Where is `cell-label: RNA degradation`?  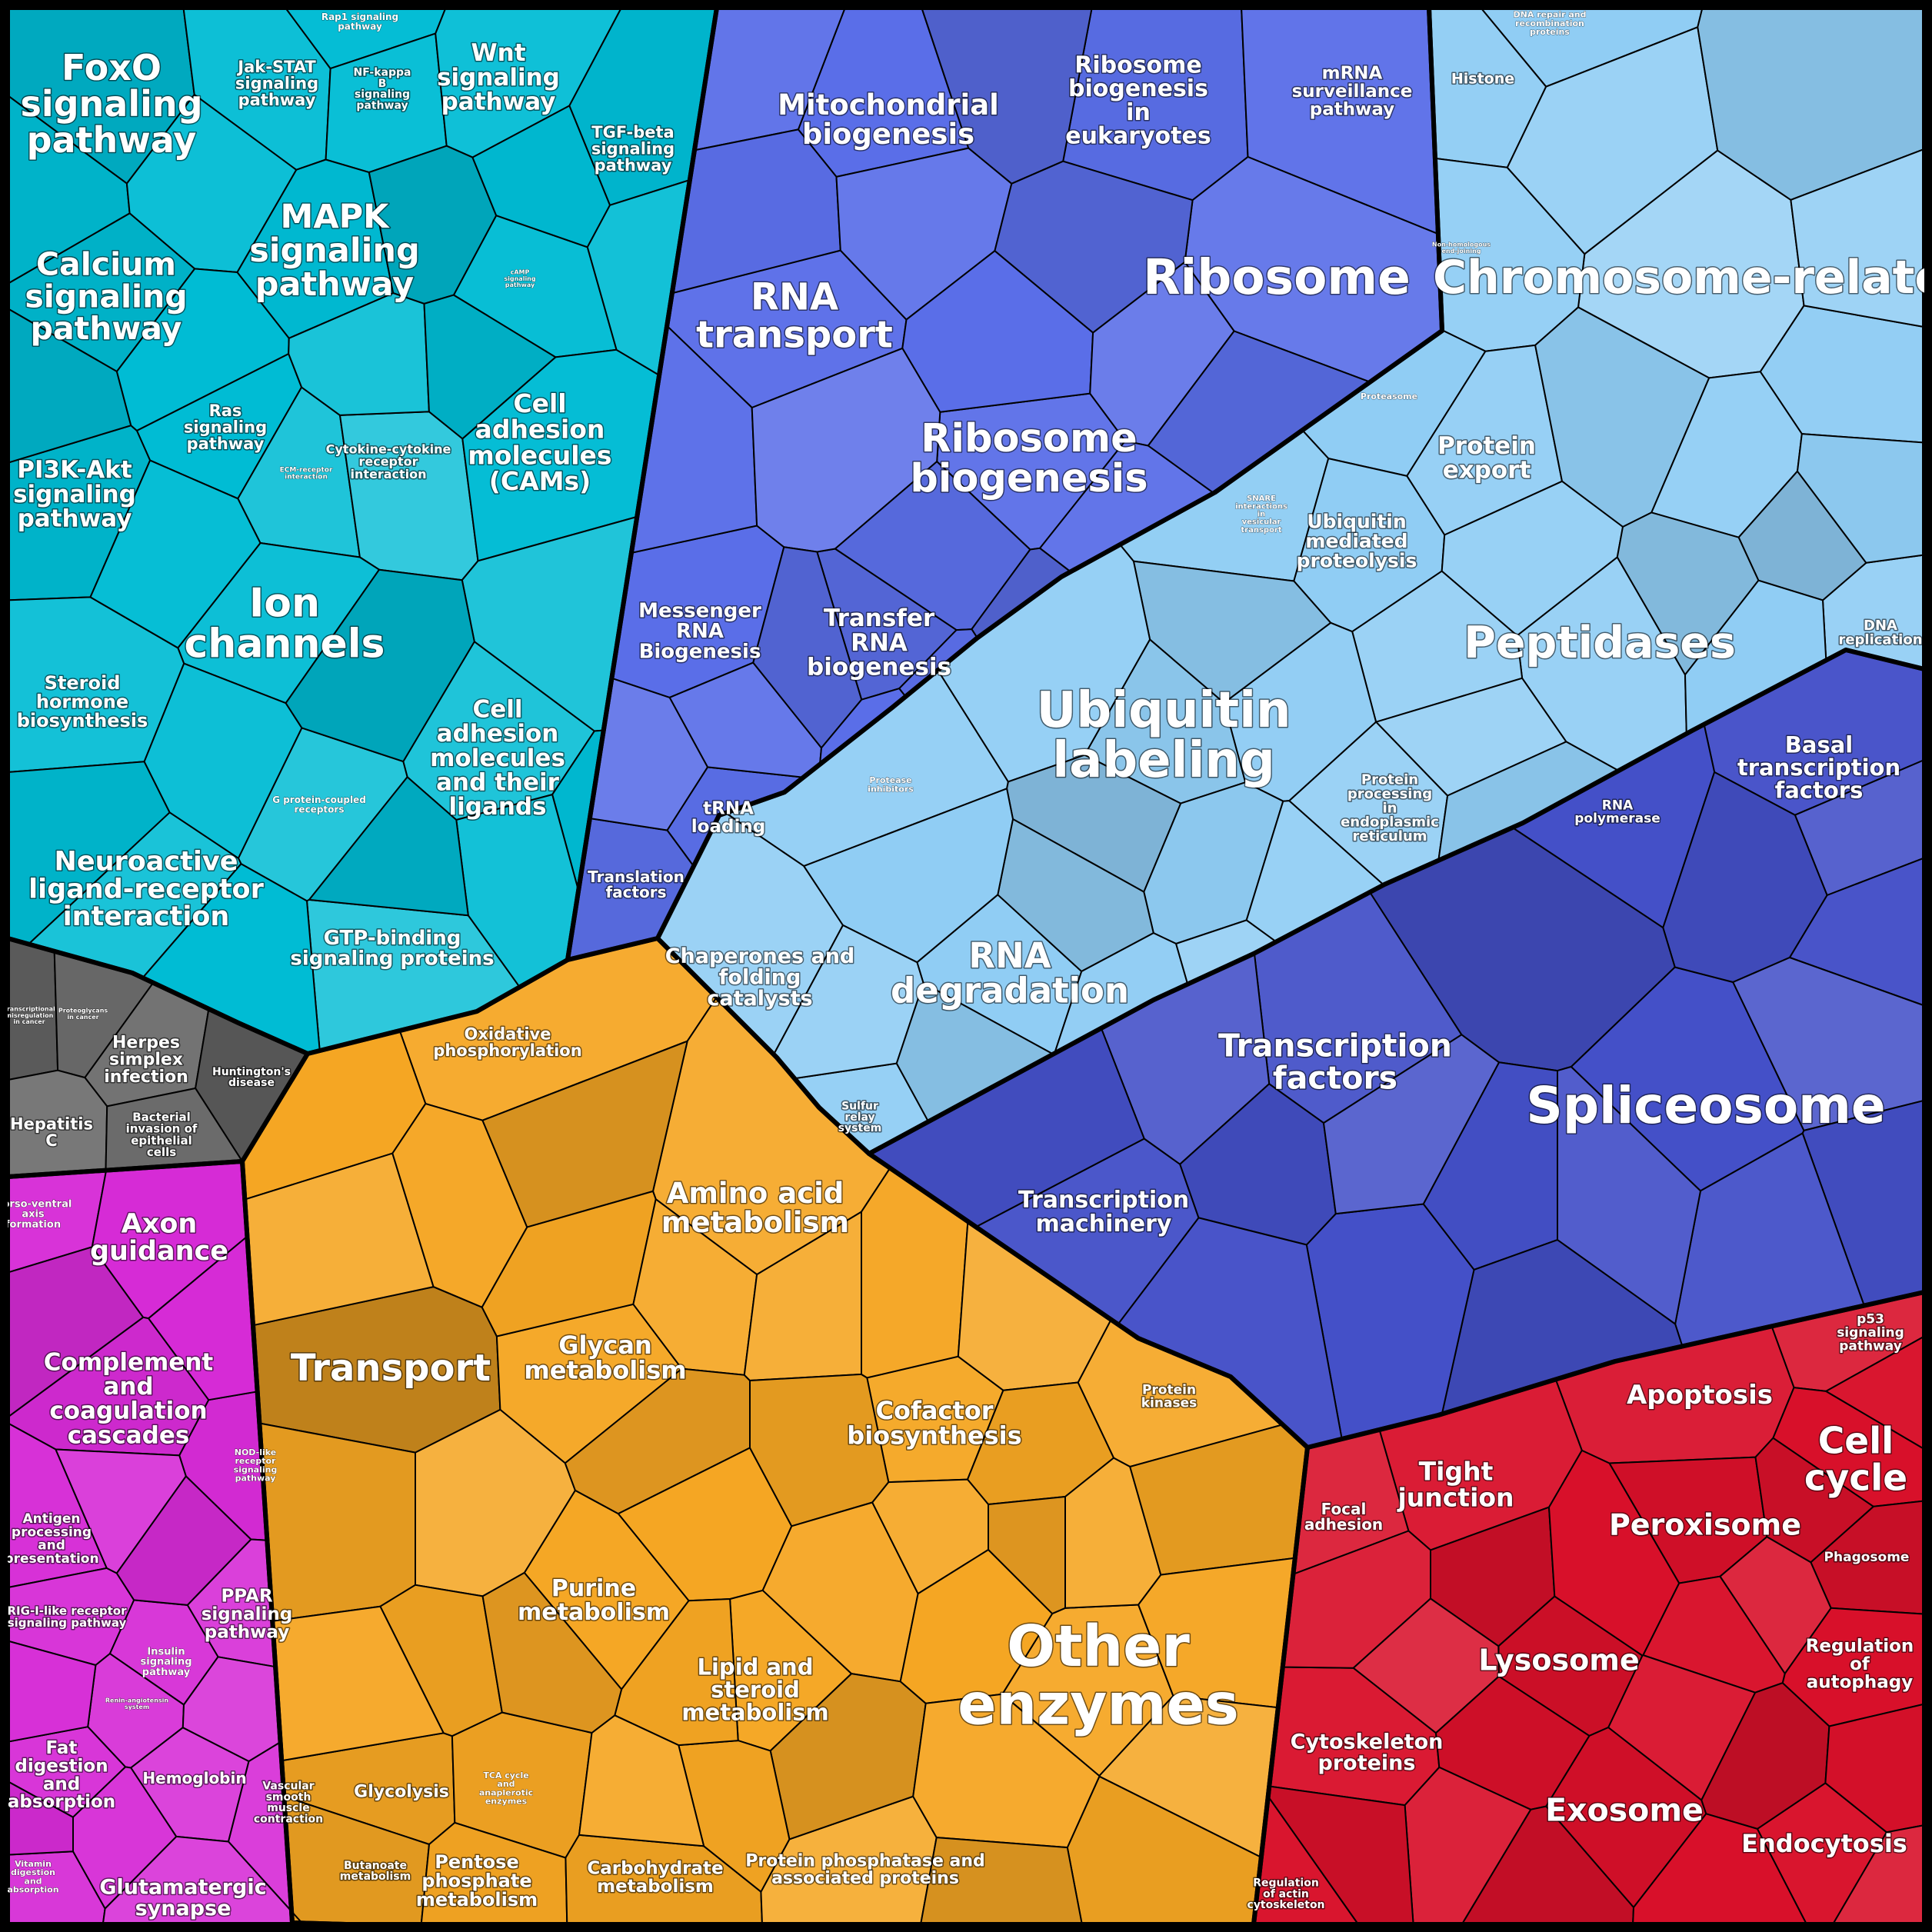 cell-label: RNA degradation is located at coordinates (1010, 973).